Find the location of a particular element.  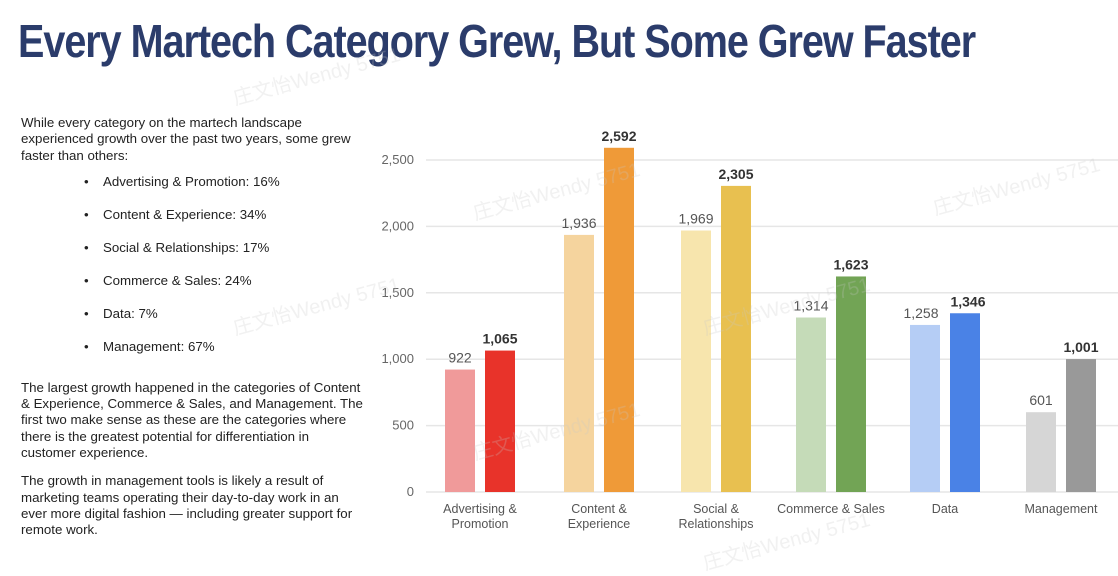

x-tick-label: Social & is located at coordinates (716, 509).